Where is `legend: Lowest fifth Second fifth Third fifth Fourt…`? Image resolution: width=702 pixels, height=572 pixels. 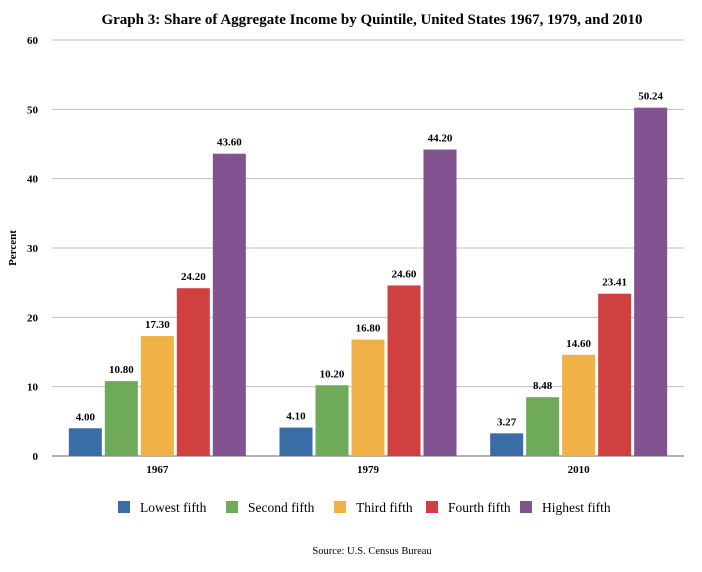
legend: Lowest fifth Second fifth Third fifth Fourt… is located at coordinates (364, 507).